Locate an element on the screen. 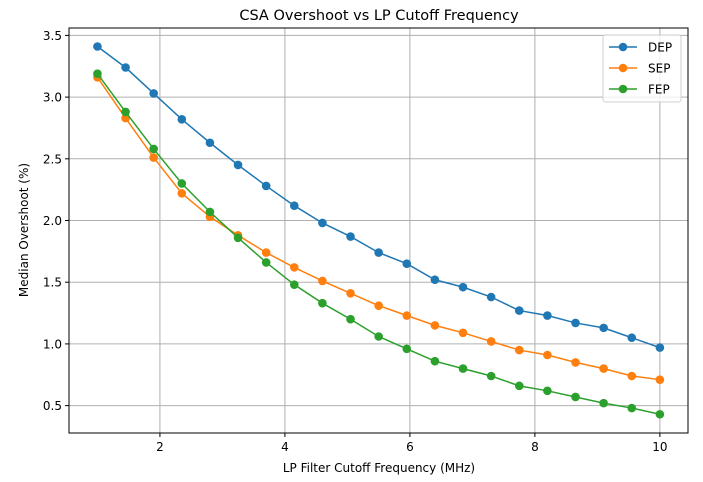  x-tick-label: 4 is located at coordinates (285, 447).